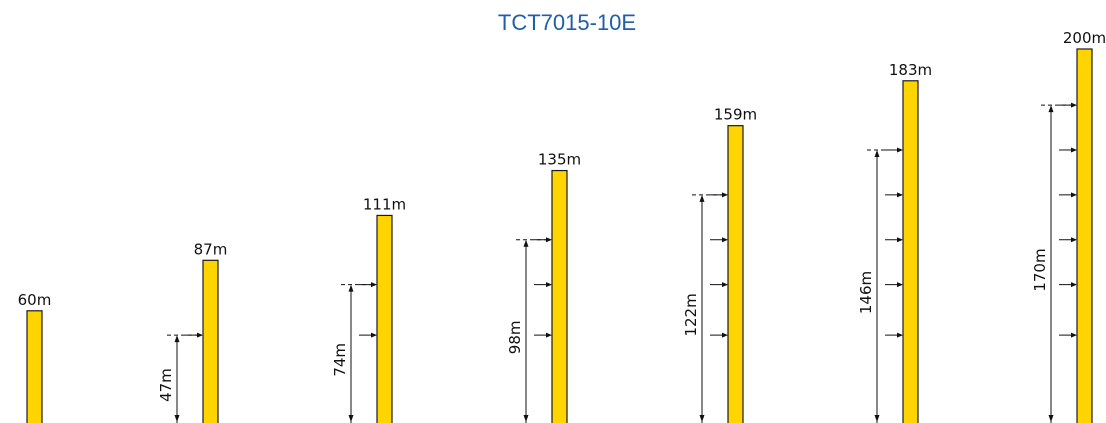 The height and width of the screenshot is (423, 1106). What do you see at coordinates (866, 292) in the screenshot?
I see `anchor-label-6: 146m` at bounding box center [866, 292].